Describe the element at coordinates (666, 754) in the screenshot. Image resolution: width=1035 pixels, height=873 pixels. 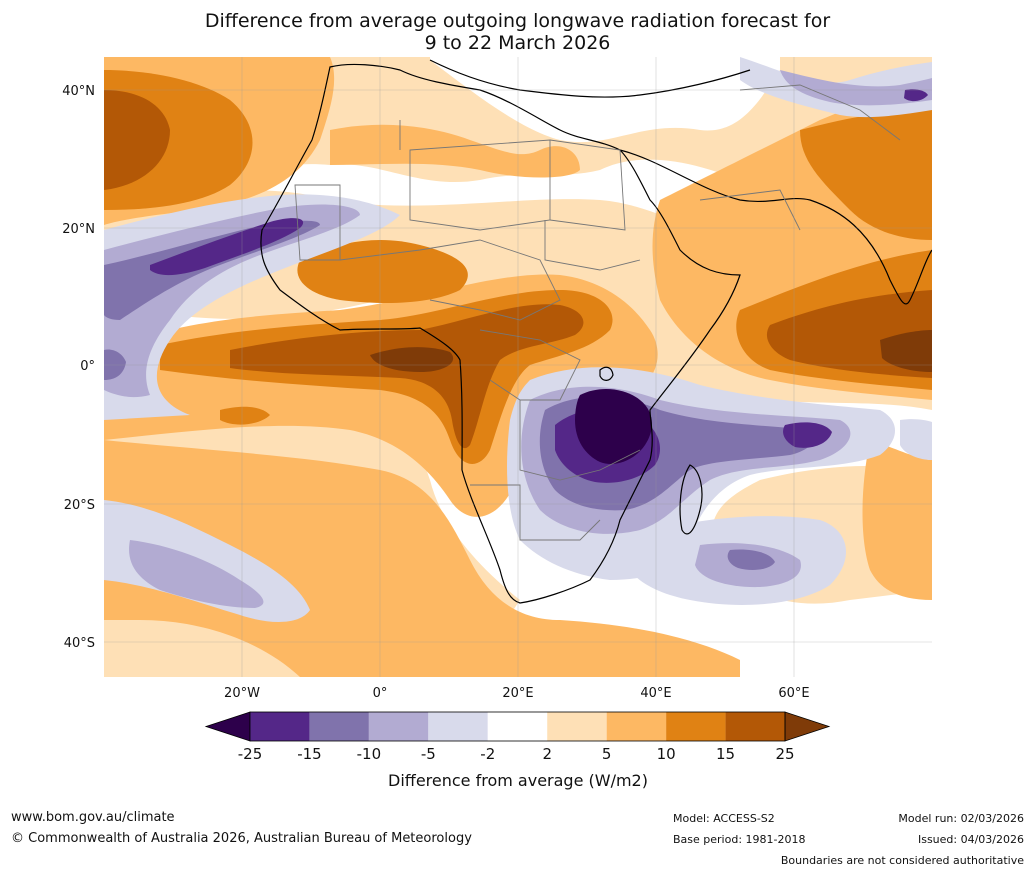
I see `colorbar-tick-label: 10` at that location.